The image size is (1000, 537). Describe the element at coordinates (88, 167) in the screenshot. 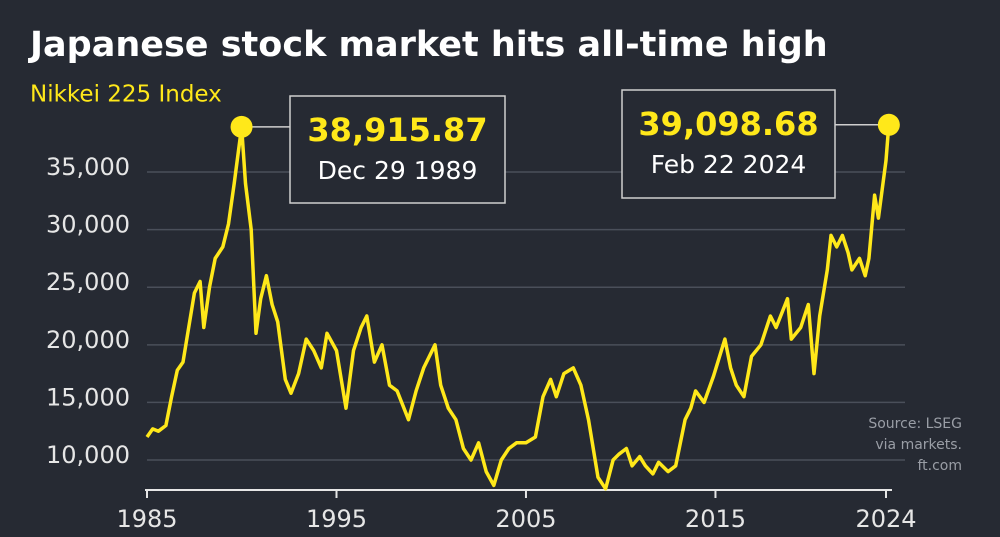

I see `y-tick-label: 35,000` at that location.